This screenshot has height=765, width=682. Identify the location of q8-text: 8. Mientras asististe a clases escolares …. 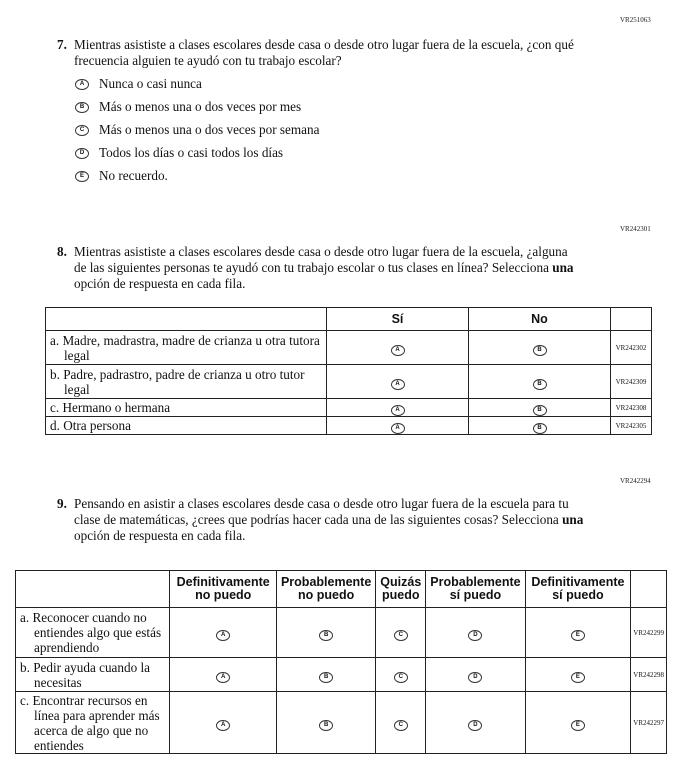
(315, 268).